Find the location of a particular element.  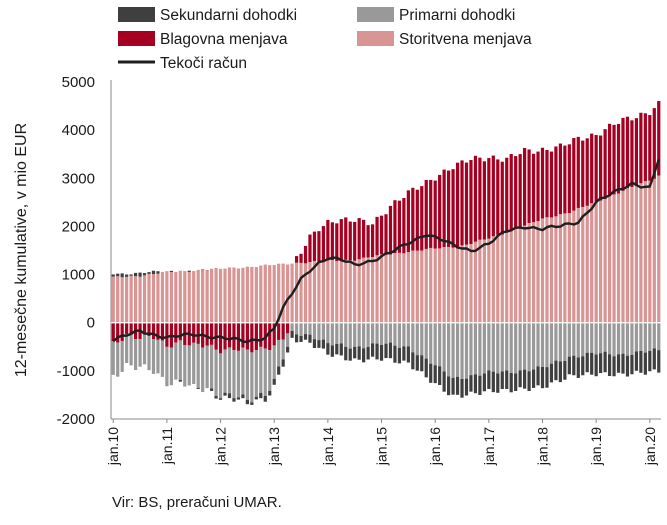

x-tick-jan.11: jan.11 is located at coordinates (167, 446).